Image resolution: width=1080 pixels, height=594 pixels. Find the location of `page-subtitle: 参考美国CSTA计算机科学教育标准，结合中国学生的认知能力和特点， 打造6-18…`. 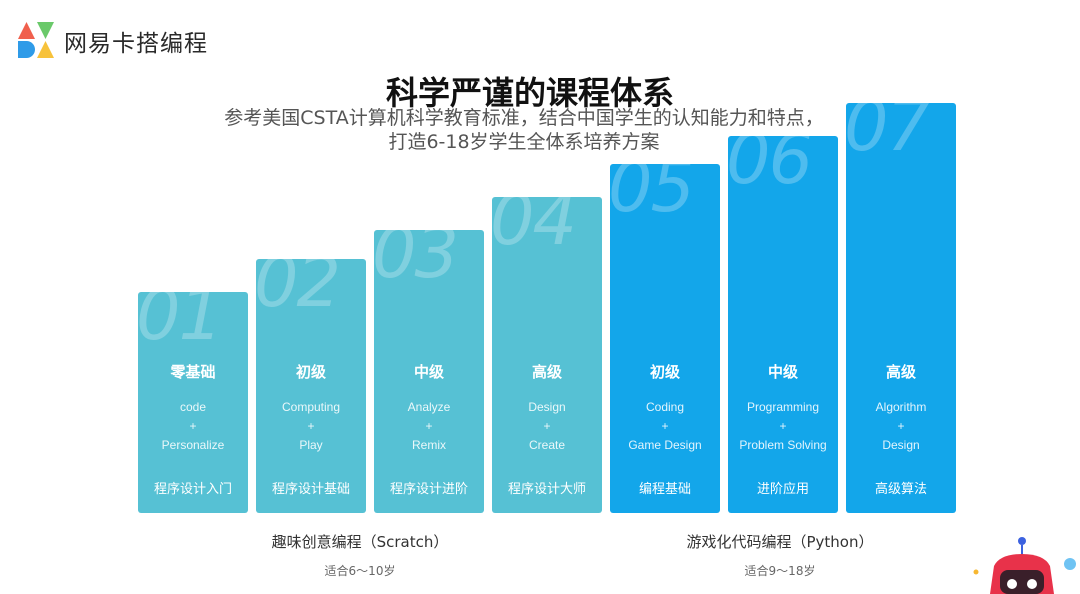

page-subtitle: 参考美国CSTA计算机科学教育标准，结合中国学生的认知能力和特点， 打造6-18… is located at coordinates (524, 130).